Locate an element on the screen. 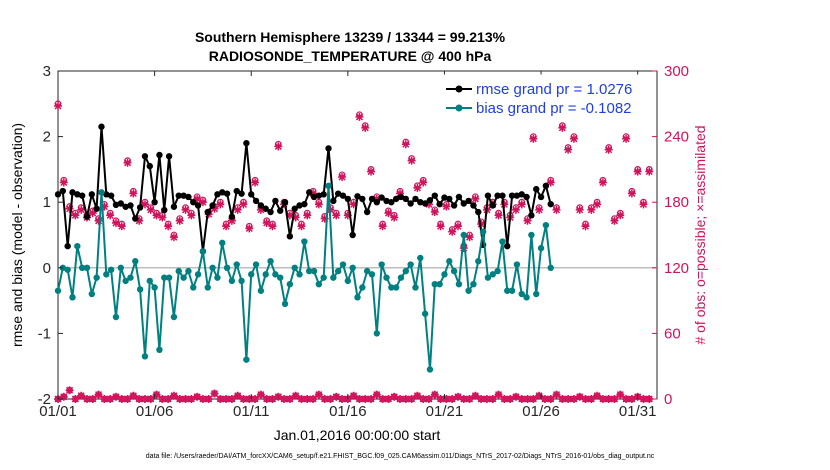 The image size is (830, 470). x-tick-label: 01/11 is located at coordinates (251, 411).